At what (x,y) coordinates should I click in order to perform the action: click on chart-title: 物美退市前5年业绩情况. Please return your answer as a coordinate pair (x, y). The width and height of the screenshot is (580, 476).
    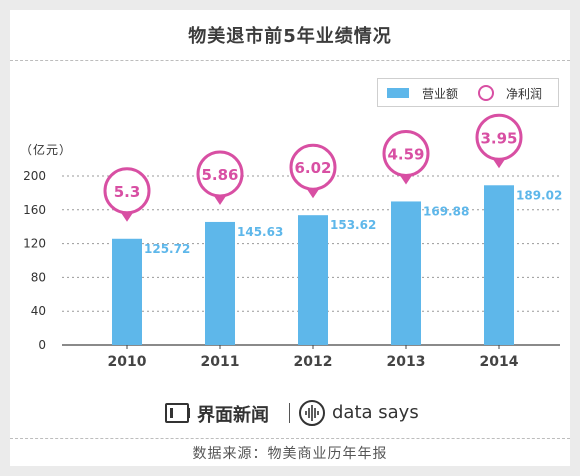
    Looking at the image, I should click on (290, 36).